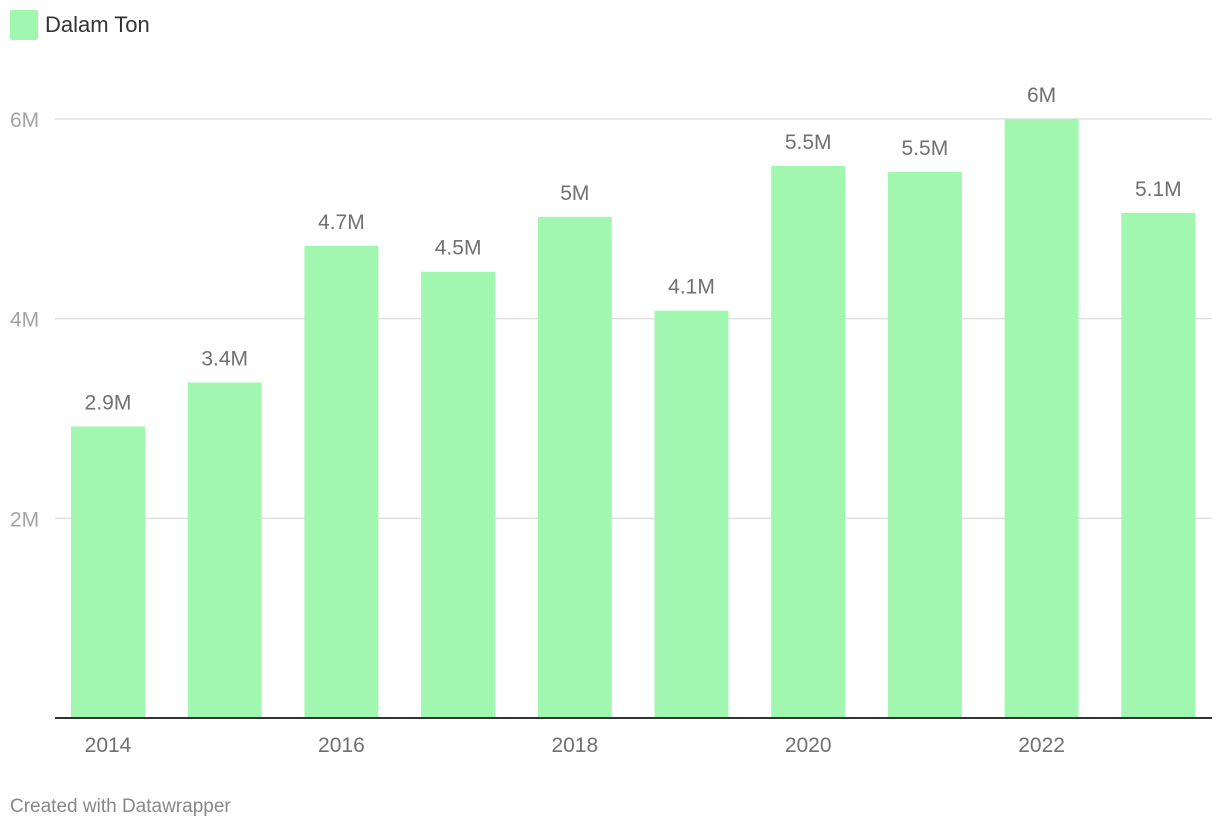 Image resolution: width=1220 pixels, height=834 pixels. Describe the element at coordinates (1041, 745) in the screenshot. I see `x-tick-label: 2022` at that location.